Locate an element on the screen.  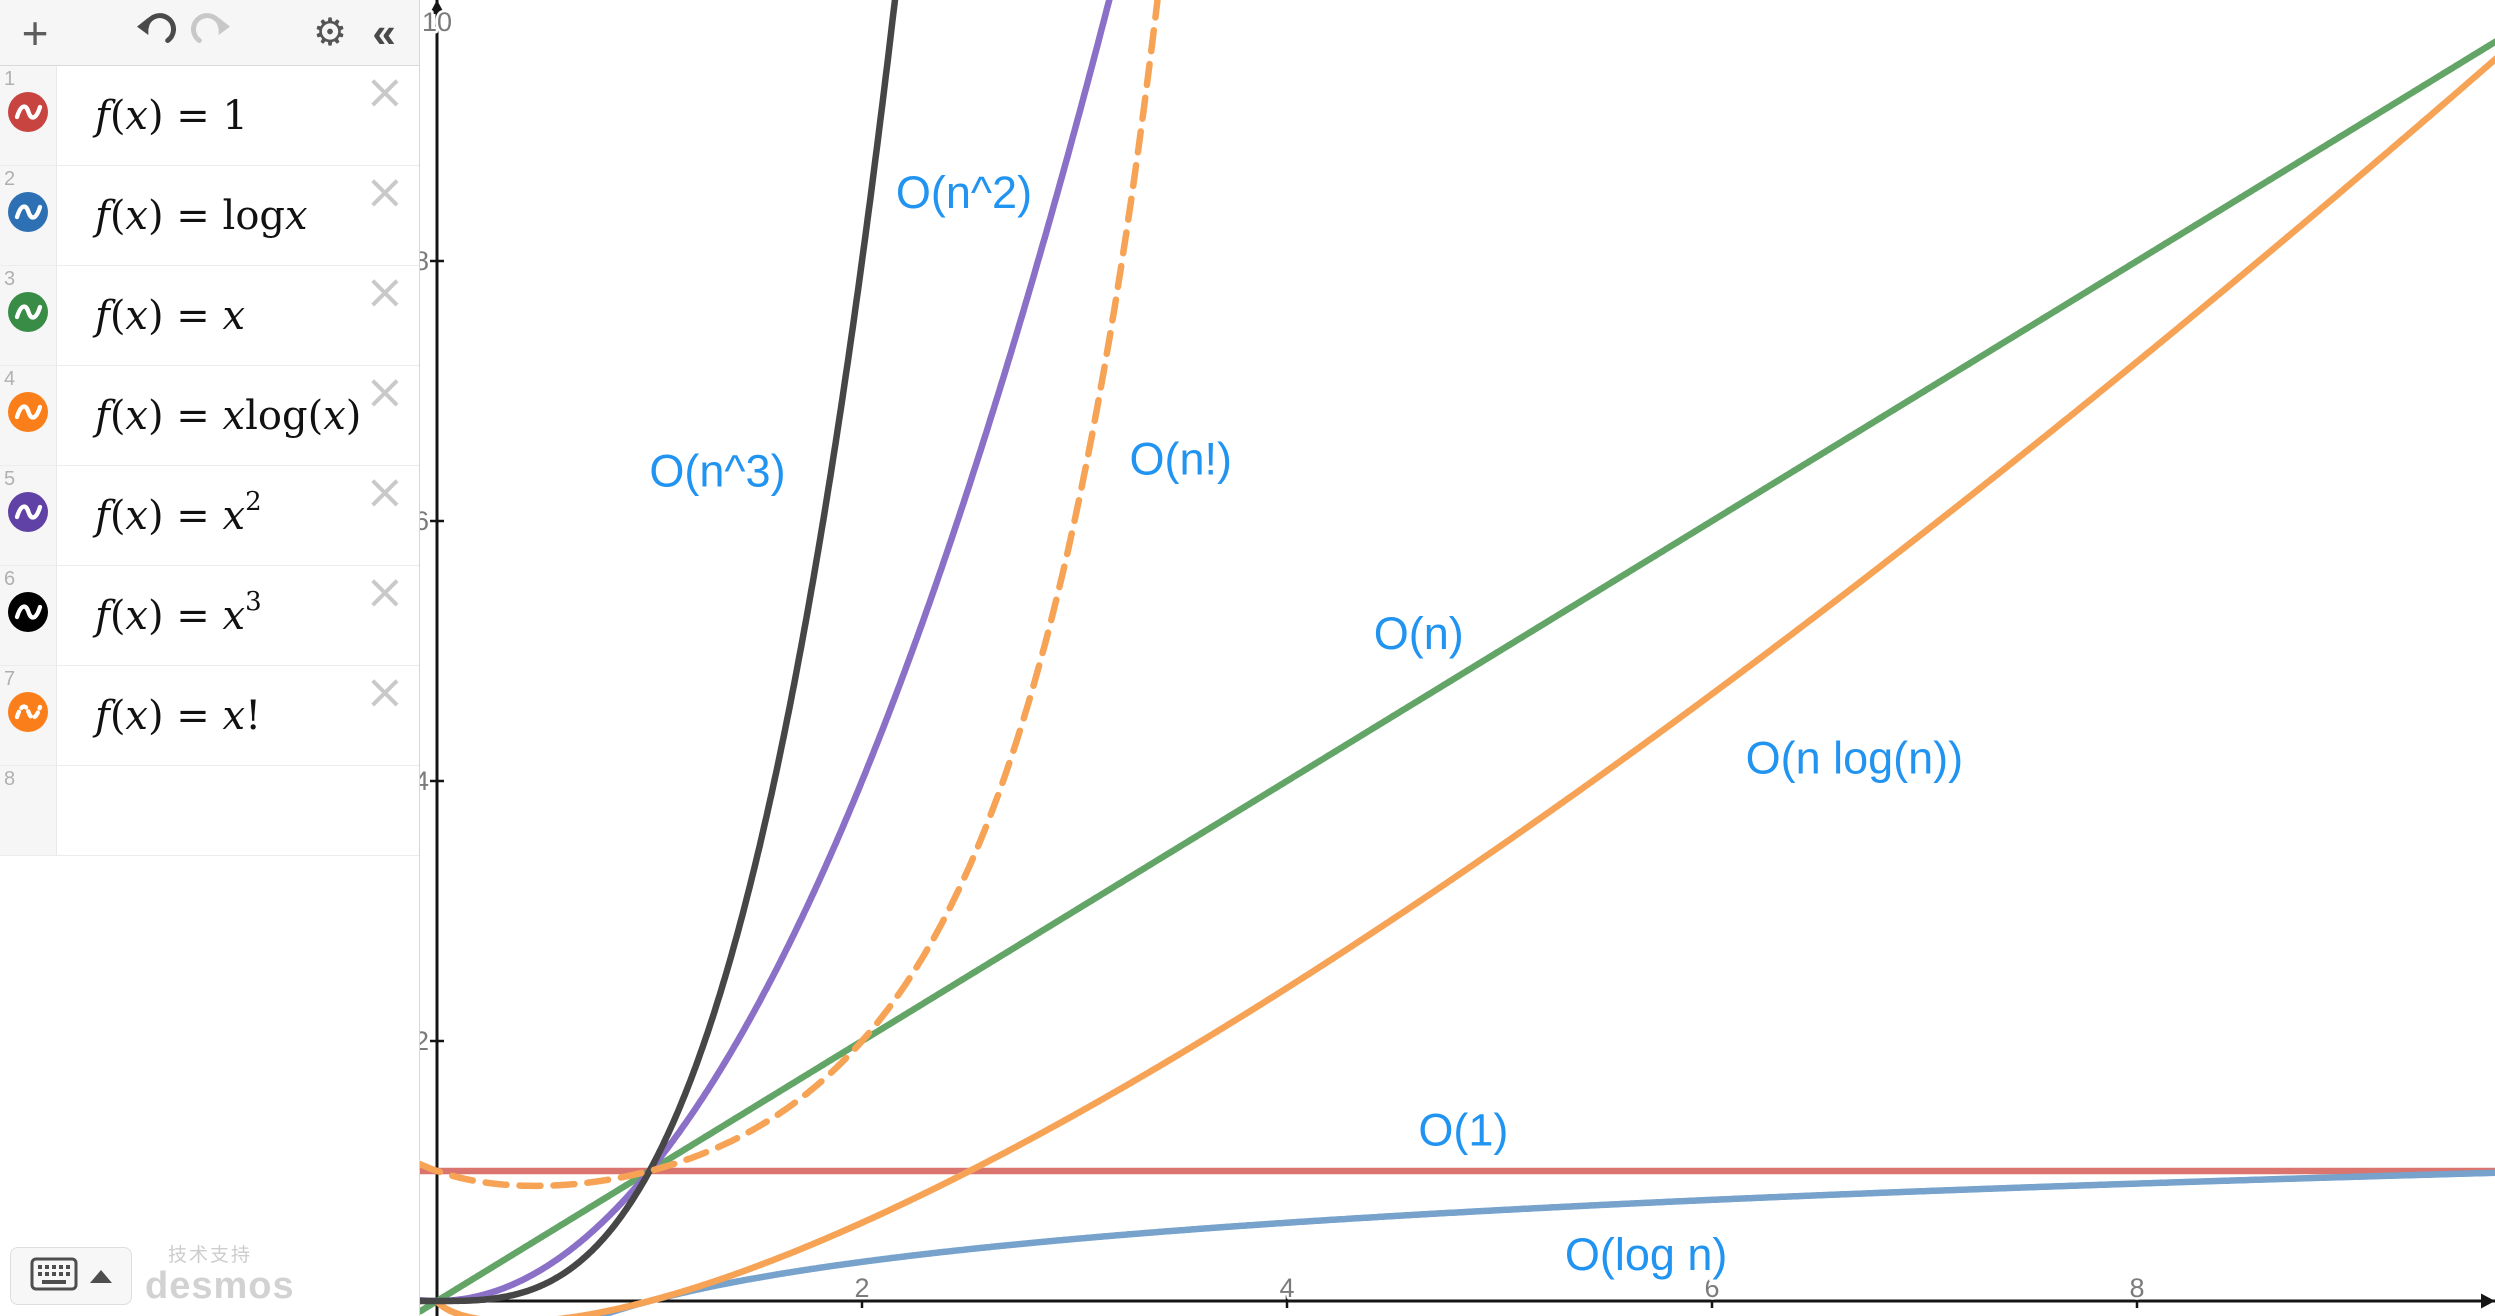
graph-settings-button: ⚙ is located at coordinates (330, 33).